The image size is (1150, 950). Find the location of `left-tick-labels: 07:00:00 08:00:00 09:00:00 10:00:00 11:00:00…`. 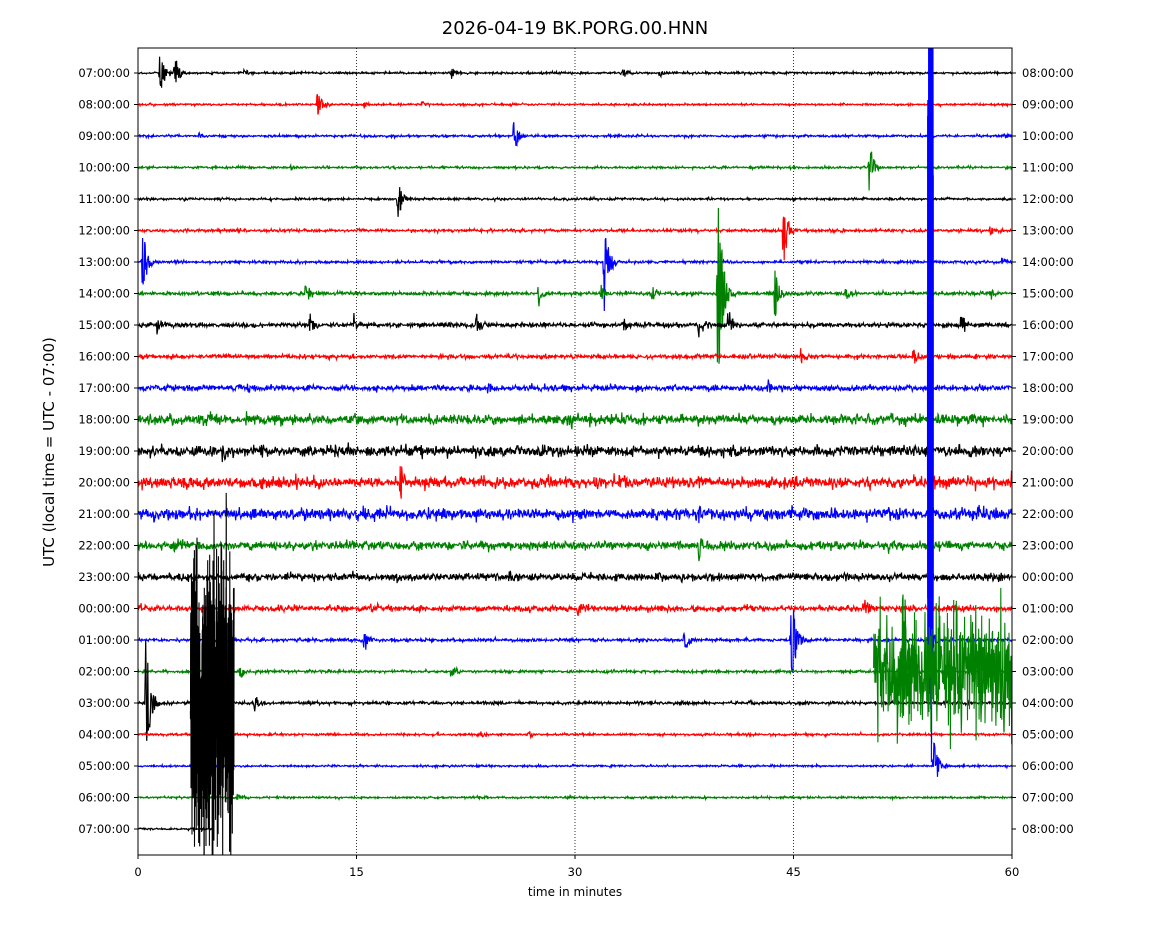

left-tick-labels: 07:00:00 08:00:00 09:00:00 10:00:00 11:00:00… is located at coordinates (108, 451).